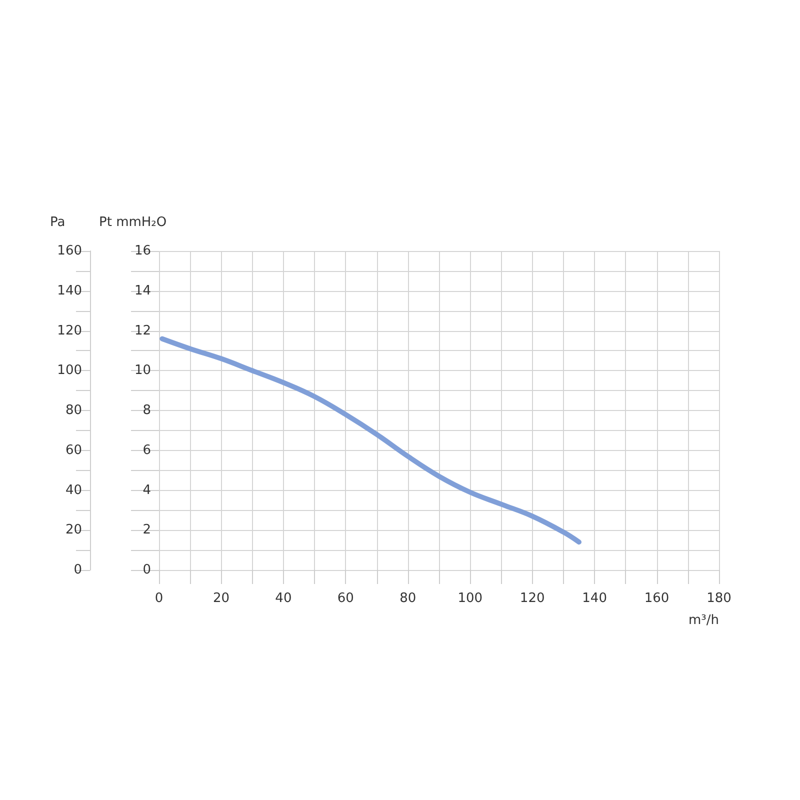  I want to click on x-tick-label: 160, so click(657, 598).